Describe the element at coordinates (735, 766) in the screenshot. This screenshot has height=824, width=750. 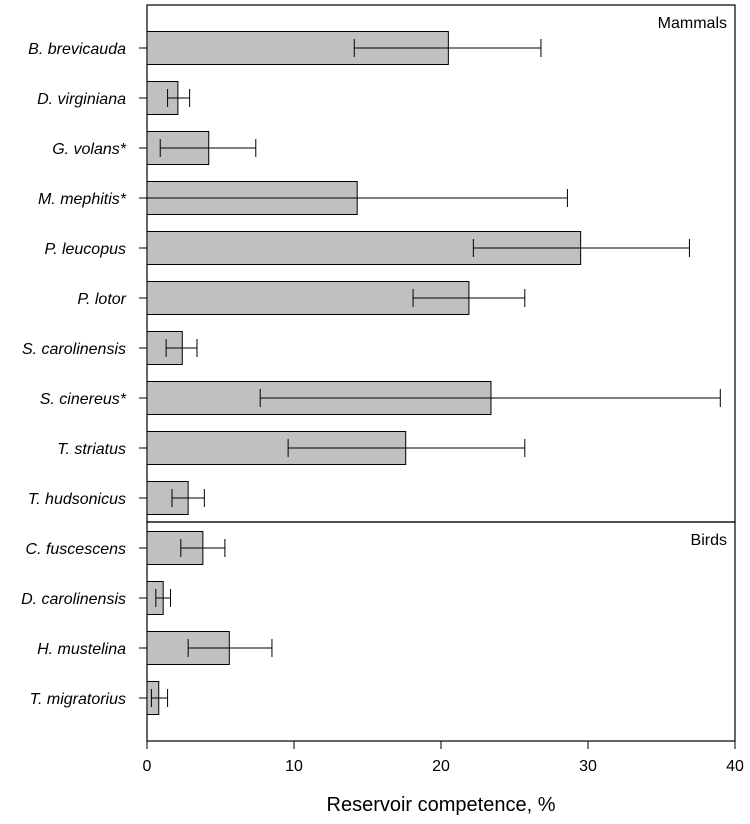
I see `x-tick-label-40: 40` at that location.